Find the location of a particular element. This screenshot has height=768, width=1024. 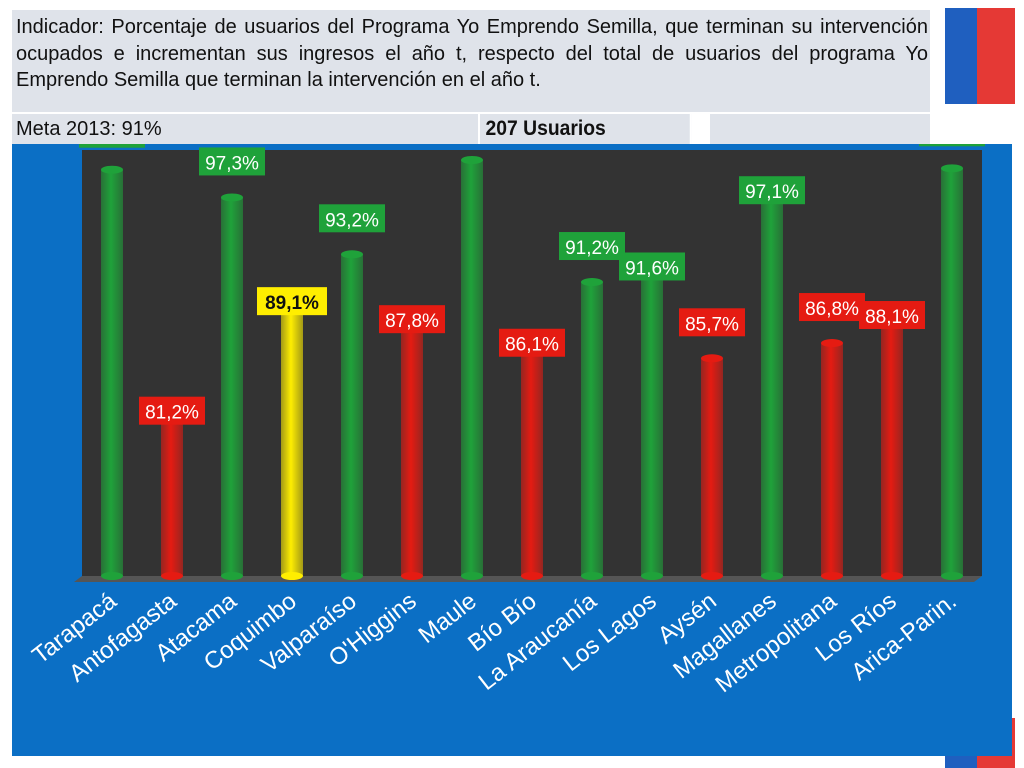

data-label-14: 99,4% is located at coordinates (952, 144).